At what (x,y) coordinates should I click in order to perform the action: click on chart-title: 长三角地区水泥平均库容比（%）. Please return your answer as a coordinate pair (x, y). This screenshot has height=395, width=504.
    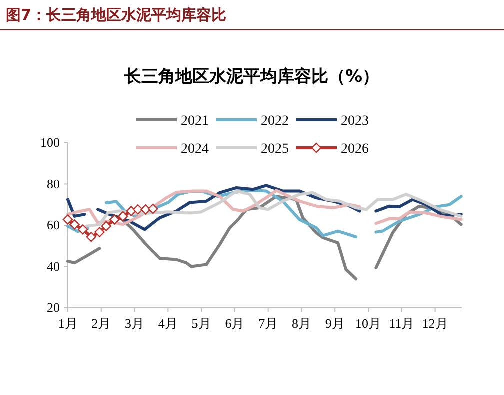
    Looking at the image, I should click on (251, 77).